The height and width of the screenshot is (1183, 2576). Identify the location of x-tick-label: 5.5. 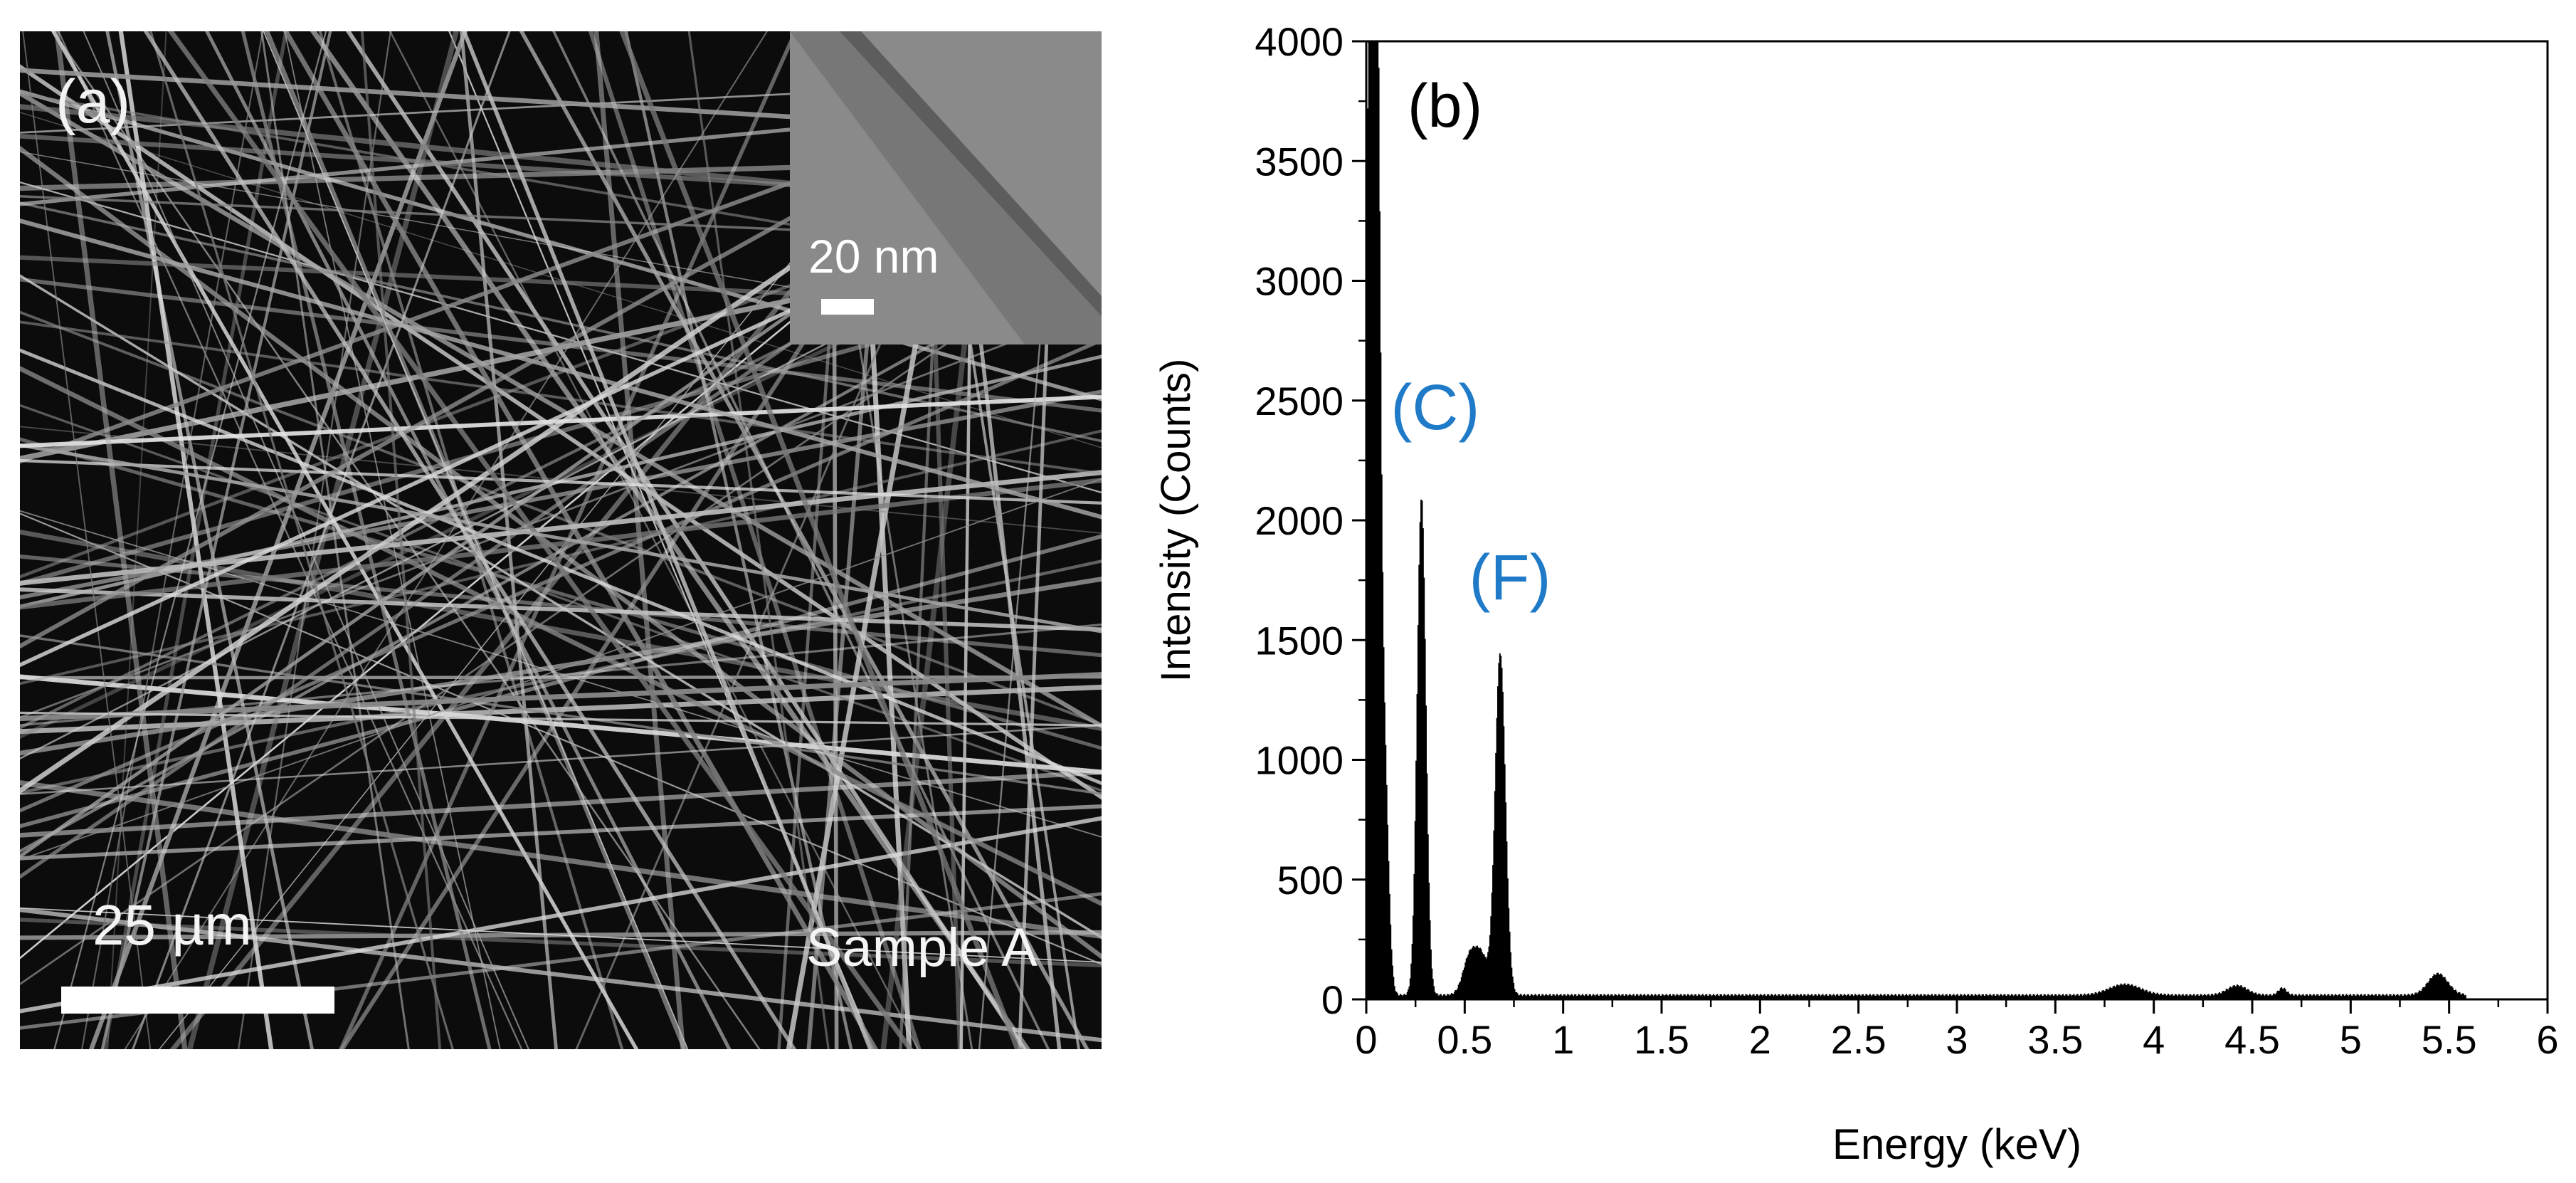
(2449, 1039).